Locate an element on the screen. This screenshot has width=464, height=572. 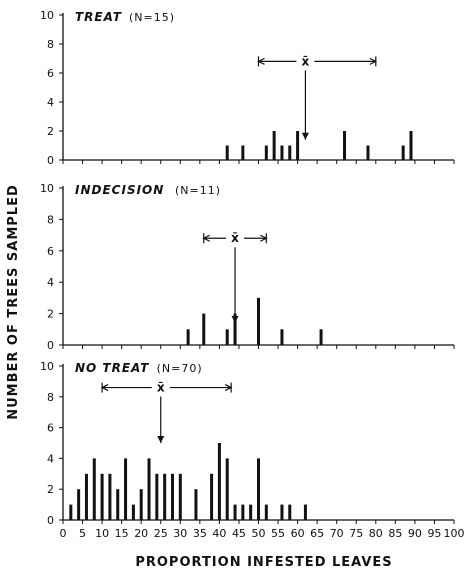
x-axis-title: PROPORTION INFESTED LEAVES is located at coordinates (263, 562).